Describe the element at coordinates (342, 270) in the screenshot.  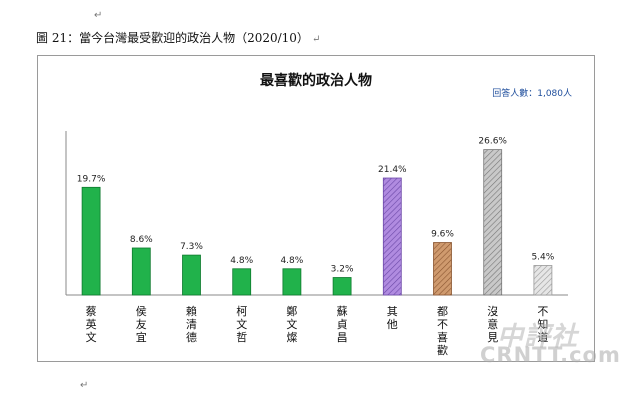
I see `data-label-6: 3.2%` at that location.